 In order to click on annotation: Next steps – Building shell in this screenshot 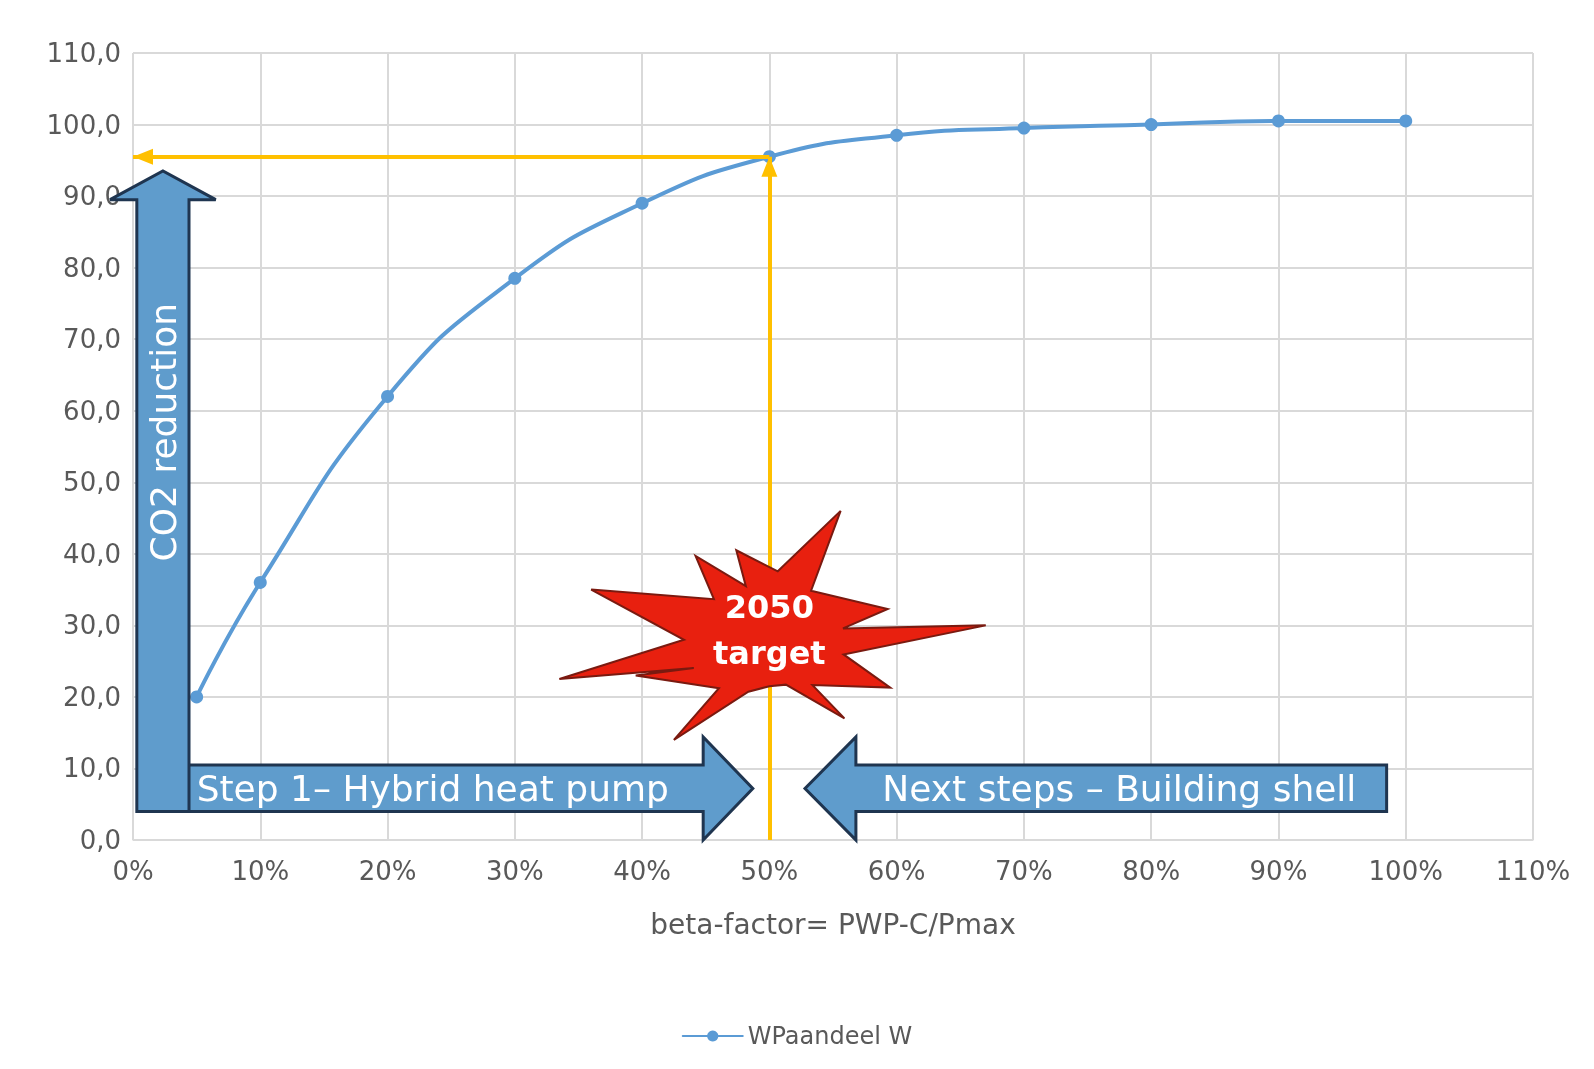, I will do `click(1119, 789)`.